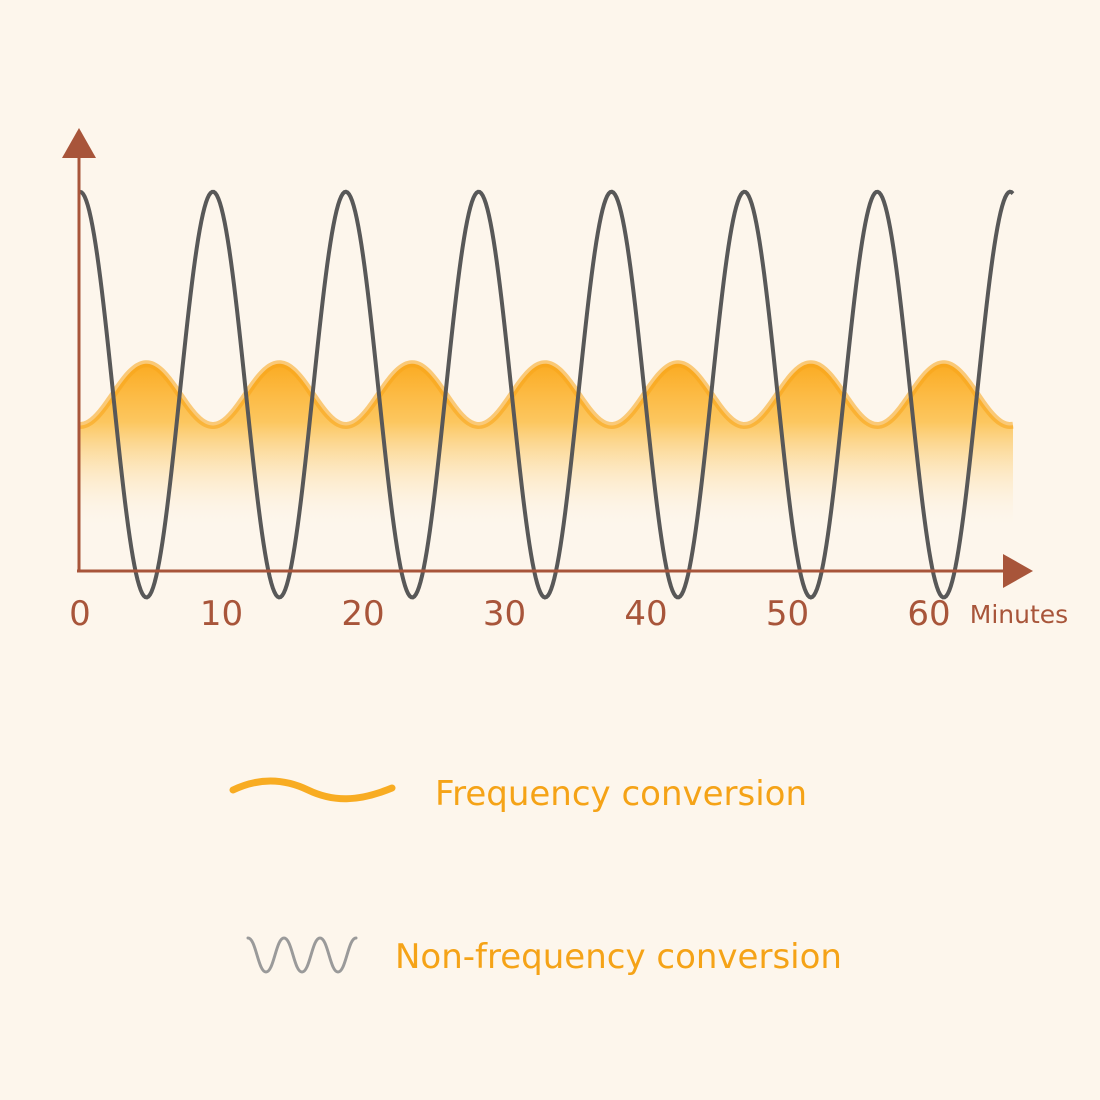 This screenshot has width=1100, height=1100. What do you see at coordinates (546, 446) in the screenshot?
I see `frequency-conversion-area` at bounding box center [546, 446].